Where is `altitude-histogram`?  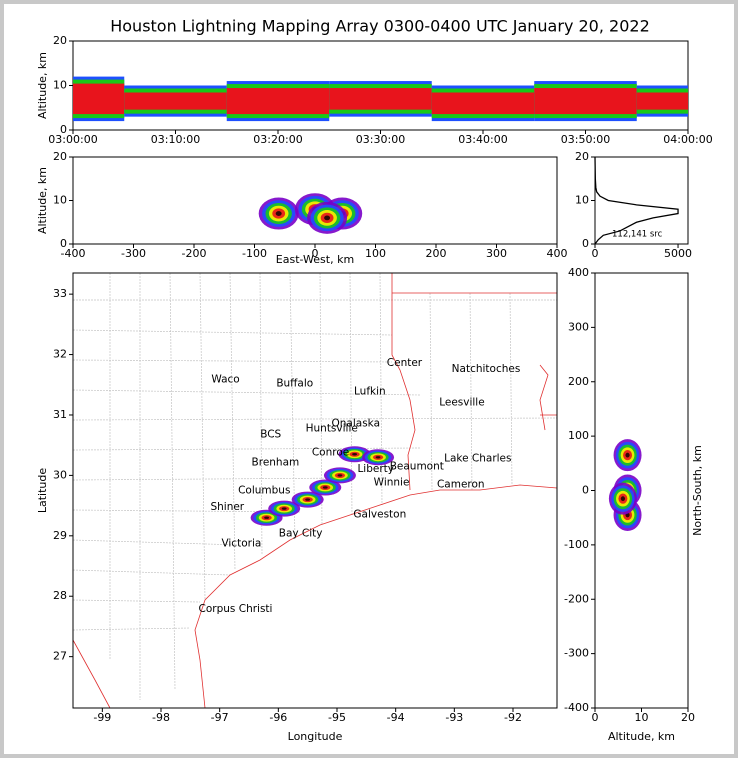
altitude-histogram is located at coordinates (636, 200).